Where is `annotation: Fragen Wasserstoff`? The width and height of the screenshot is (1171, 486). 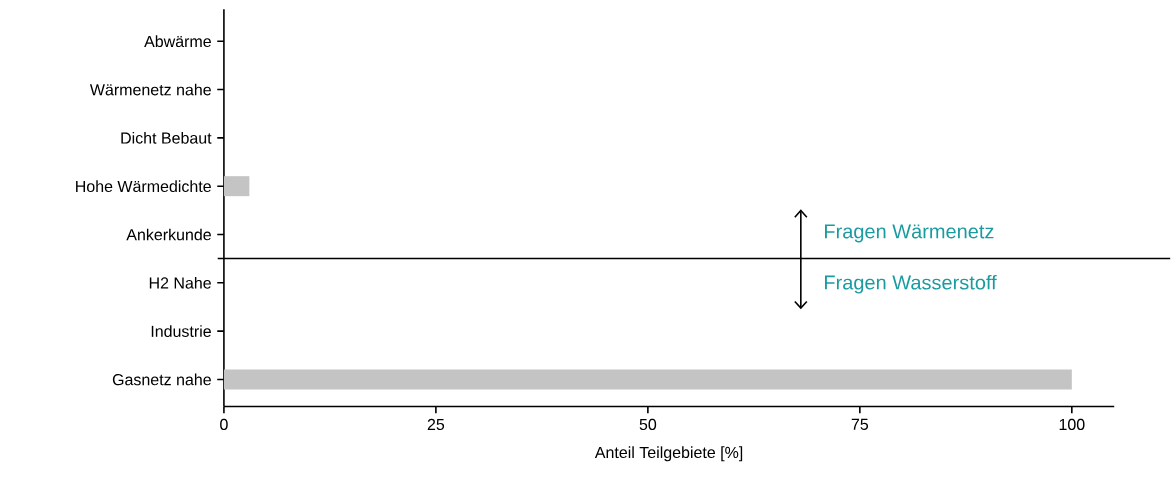 annotation: Fragen Wasserstoff is located at coordinates (910, 284).